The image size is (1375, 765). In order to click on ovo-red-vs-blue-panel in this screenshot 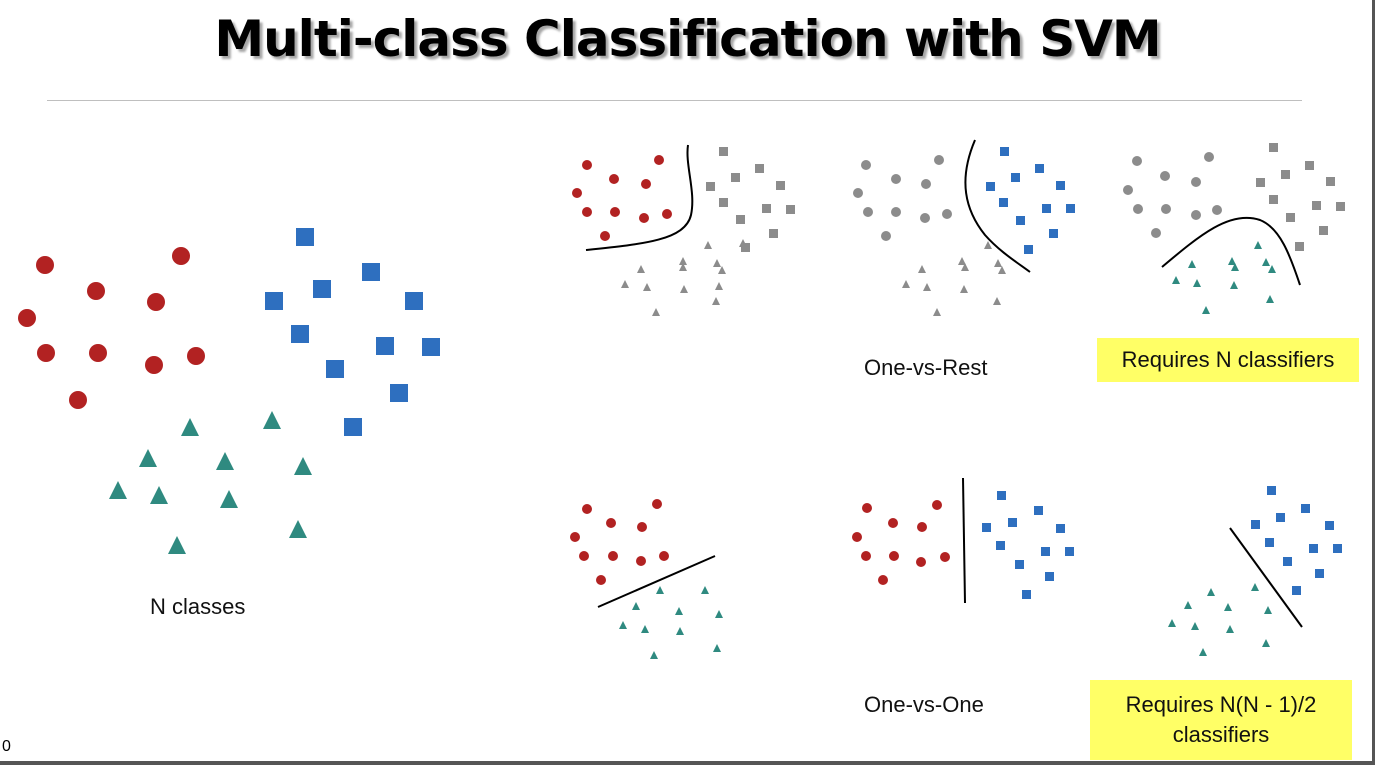, I will do `click(963, 540)`.